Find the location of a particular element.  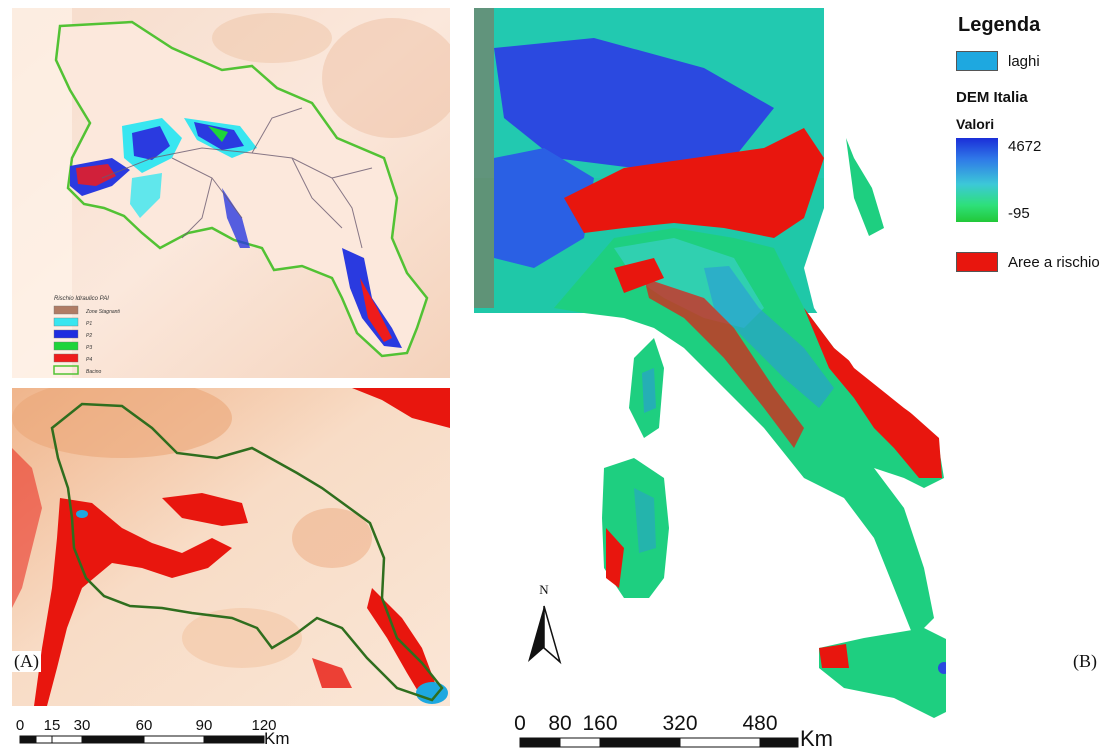

legend-item-risk: Aree a rischio is located at coordinates (1031, 262).